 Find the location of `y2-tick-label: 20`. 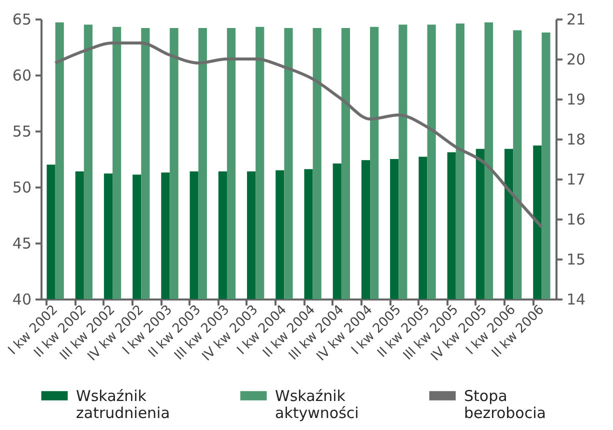

y2-tick-label: 20 is located at coordinates (576, 59).